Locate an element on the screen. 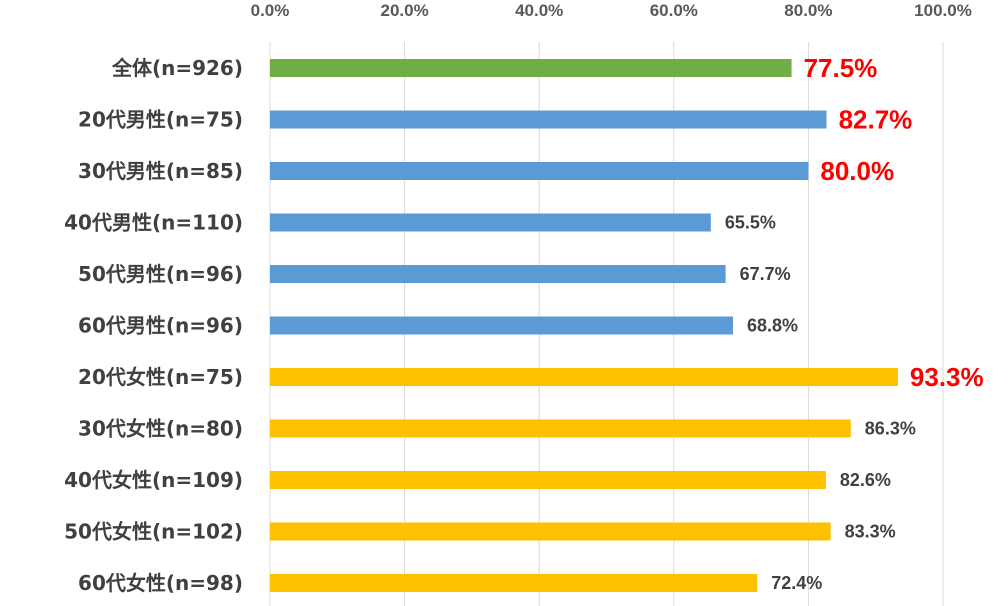 This screenshot has width=1008, height=606. value-label: 77.5% is located at coordinates (841, 68).